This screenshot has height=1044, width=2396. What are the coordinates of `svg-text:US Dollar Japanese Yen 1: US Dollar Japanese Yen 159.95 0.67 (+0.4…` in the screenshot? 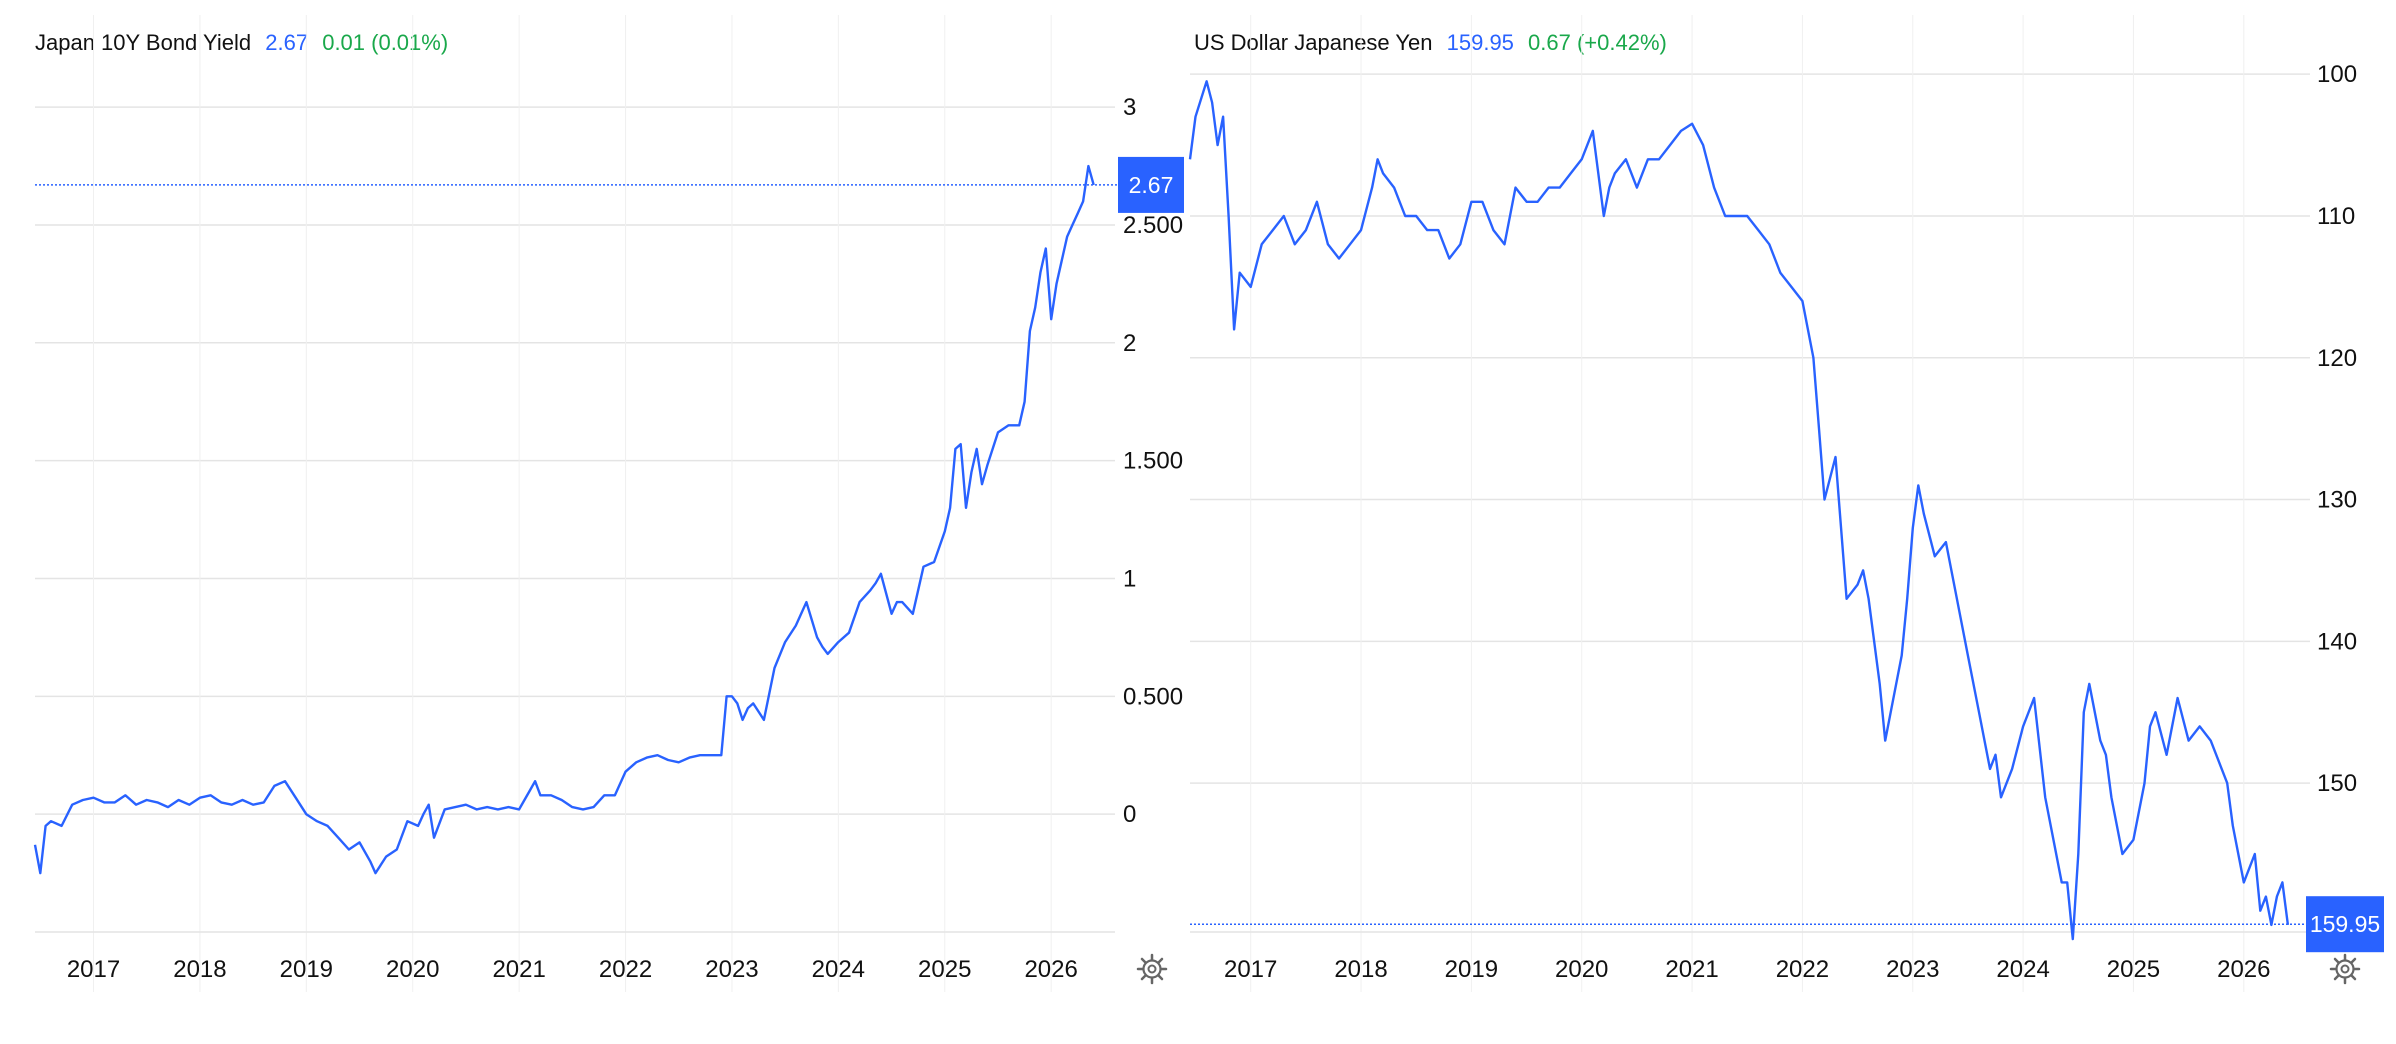 It's located at (1430, 42).